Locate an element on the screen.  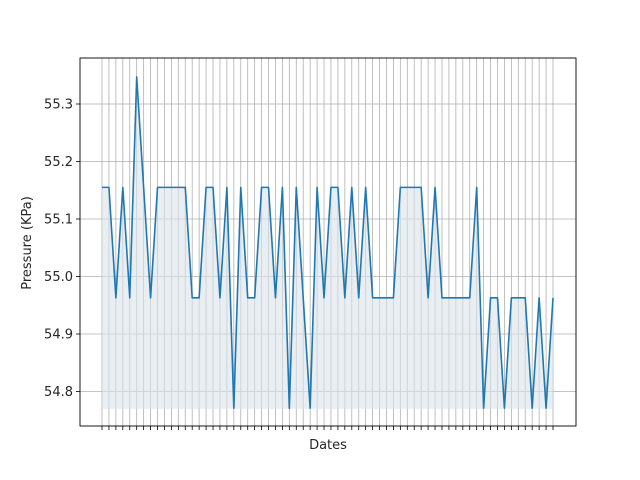
y-axis-label: Pressure (KPa) is located at coordinates (27, 243).